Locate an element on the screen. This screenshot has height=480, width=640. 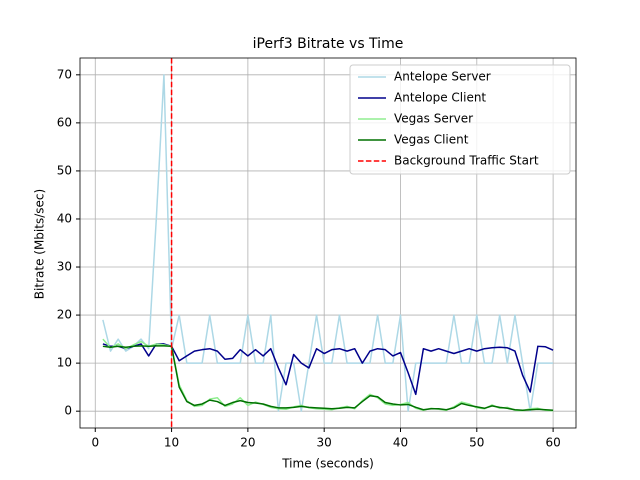
x-tick-label: 10 is located at coordinates (171, 443).